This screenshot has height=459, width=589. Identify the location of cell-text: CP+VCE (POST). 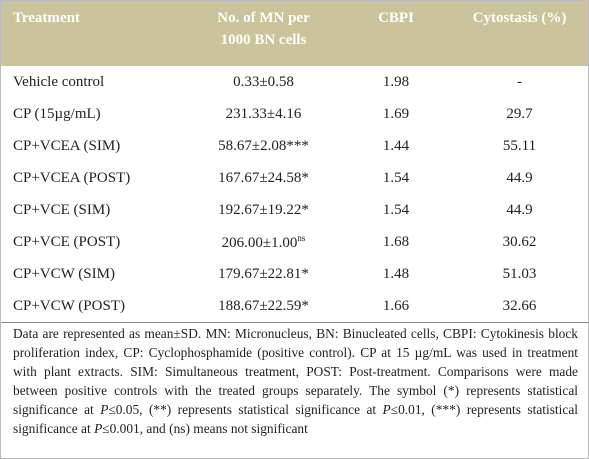
(67, 241).